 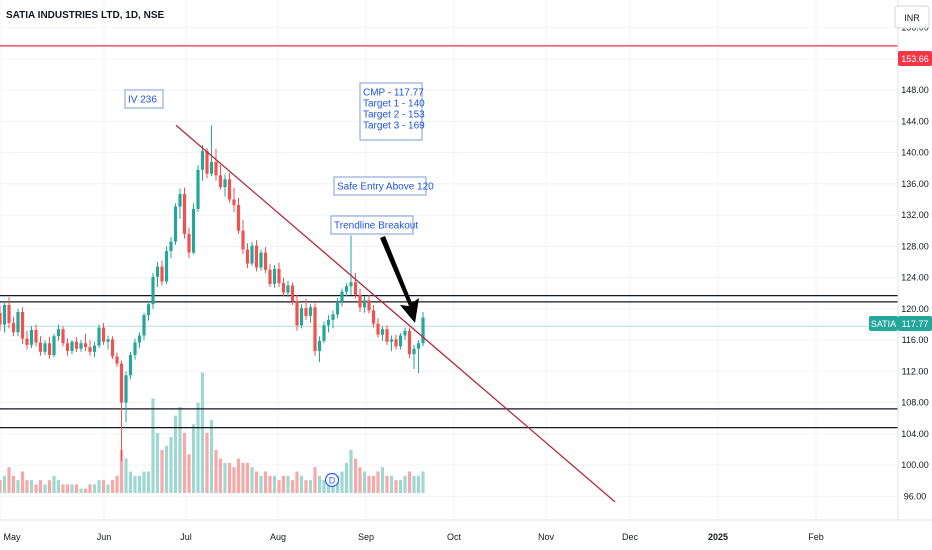 I want to click on dividend-marker: D, so click(x=332, y=480).